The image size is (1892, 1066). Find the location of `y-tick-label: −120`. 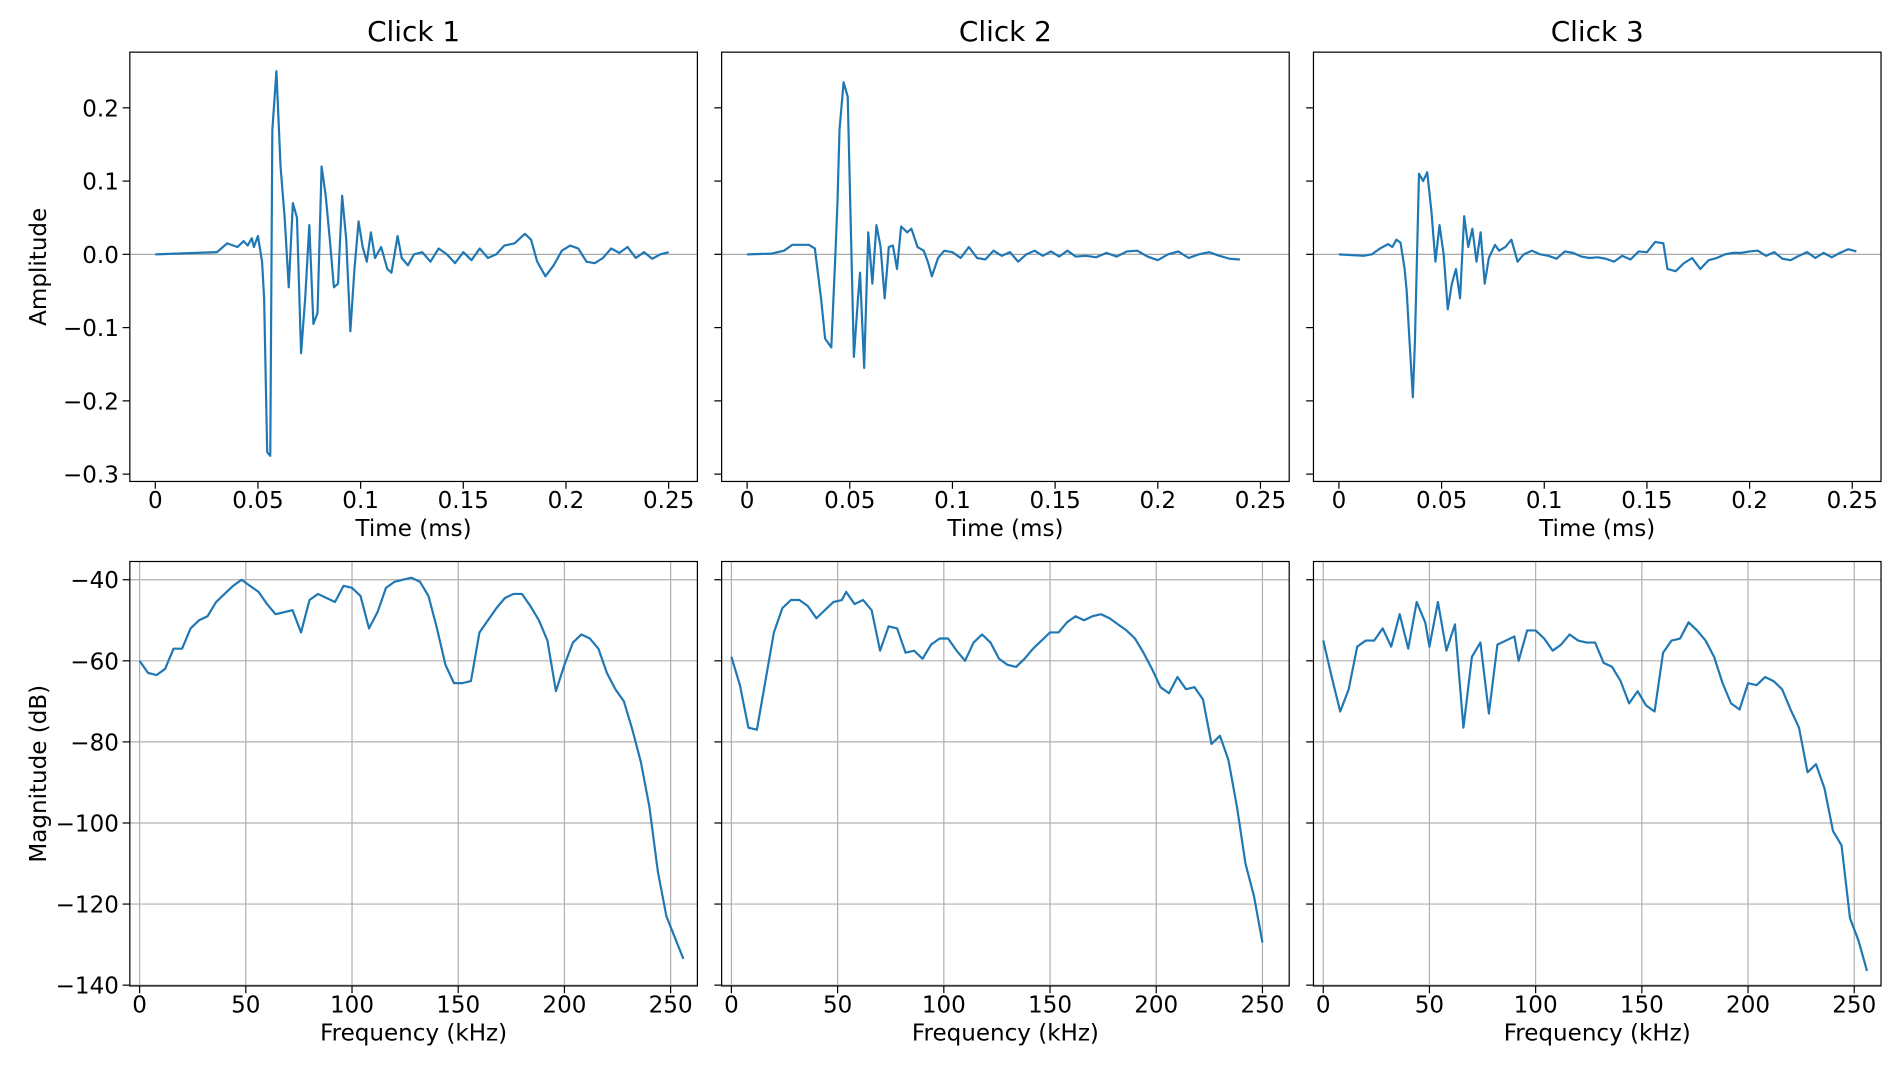

y-tick-label: −120 is located at coordinates (87, 906).